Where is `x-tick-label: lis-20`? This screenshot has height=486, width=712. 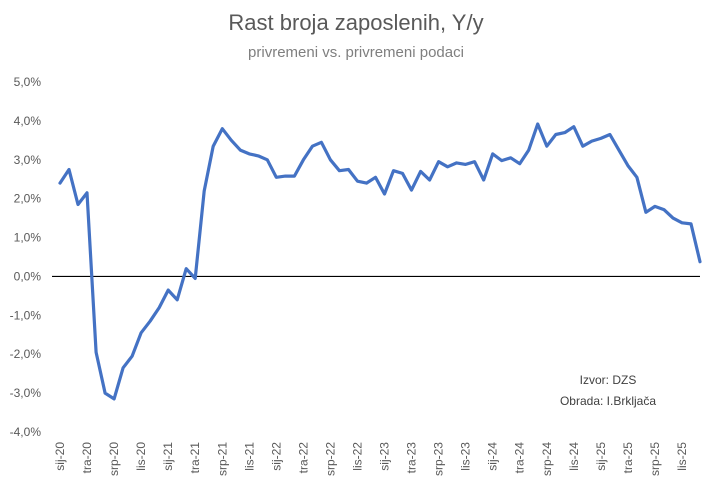 x-tick-label: lis-20 is located at coordinates (141, 456).